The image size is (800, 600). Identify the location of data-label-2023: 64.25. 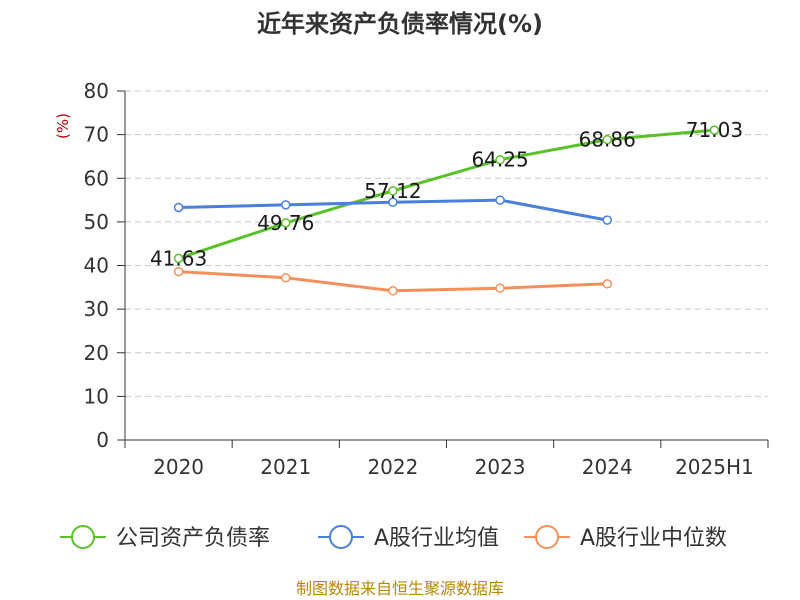
(499, 160).